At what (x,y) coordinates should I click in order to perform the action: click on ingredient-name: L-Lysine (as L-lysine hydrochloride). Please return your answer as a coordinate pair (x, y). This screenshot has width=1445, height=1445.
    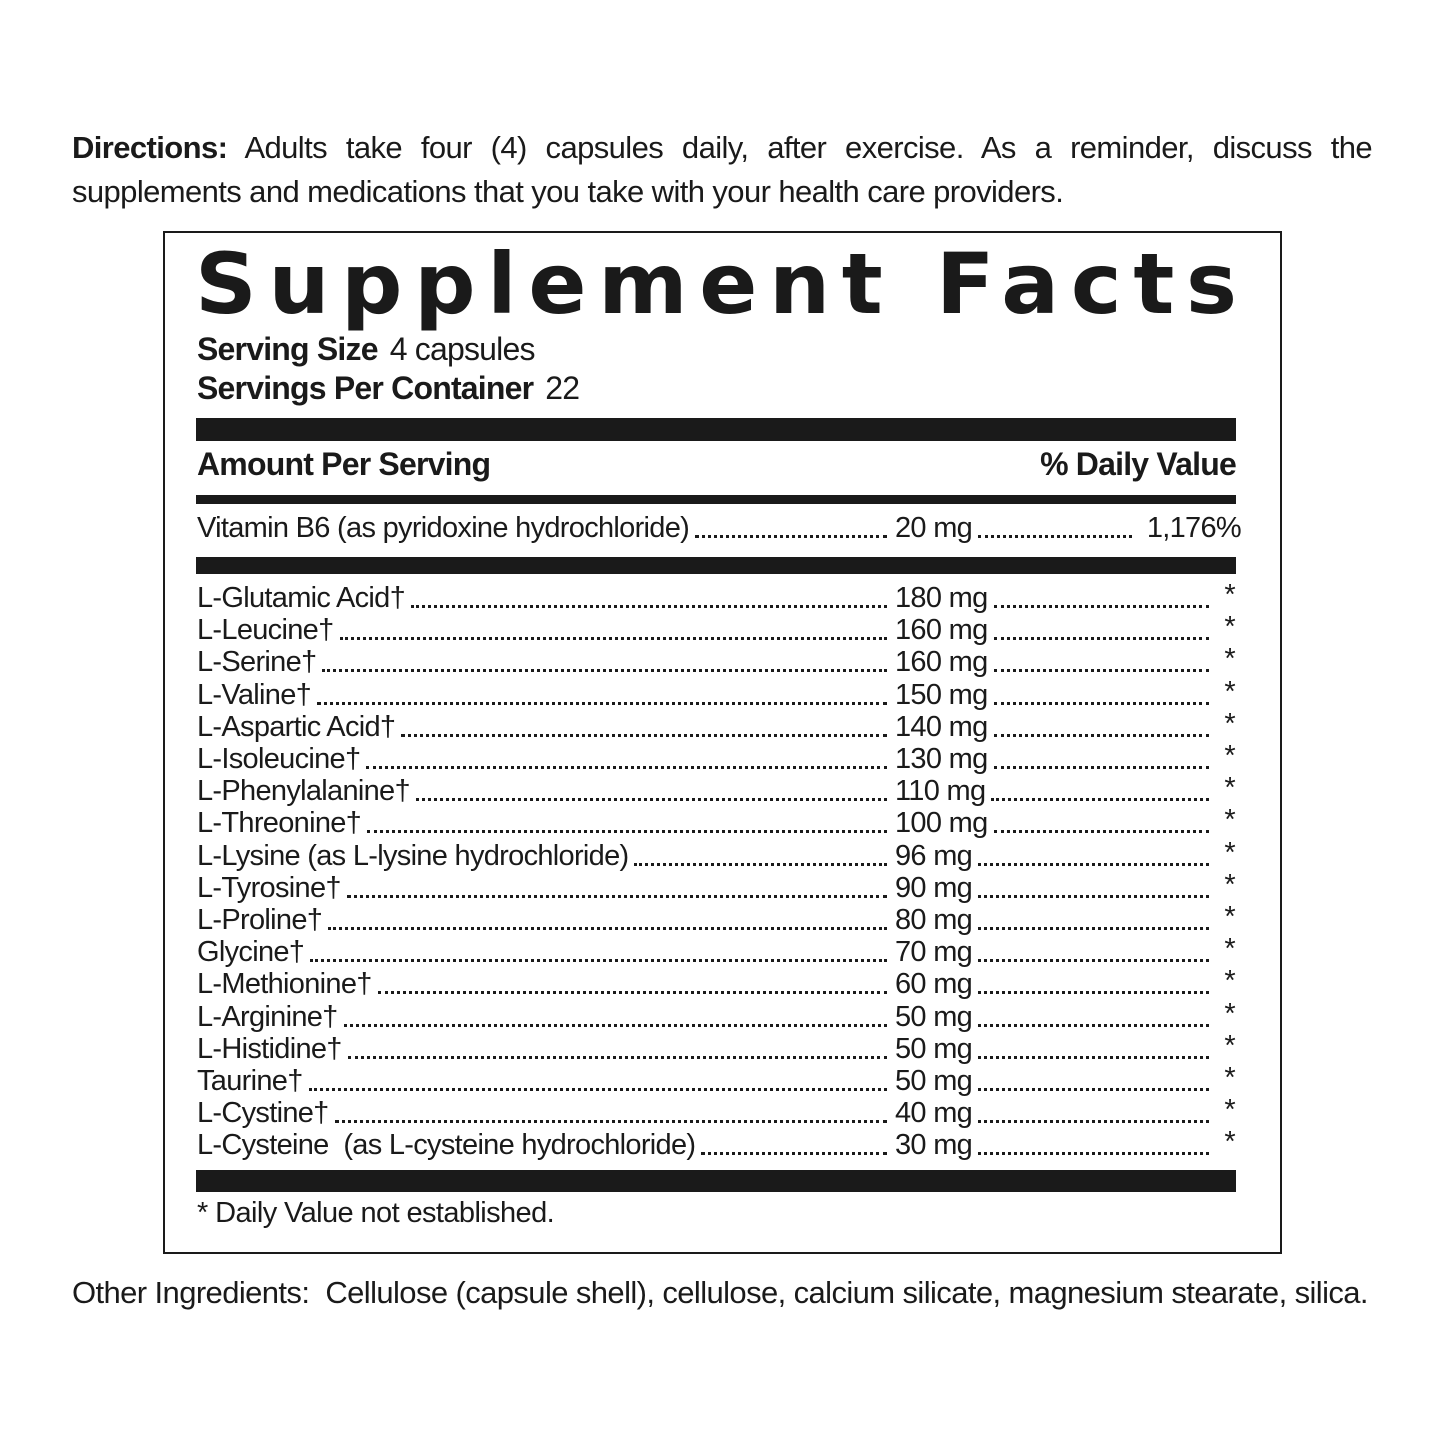
    Looking at the image, I should click on (413, 855).